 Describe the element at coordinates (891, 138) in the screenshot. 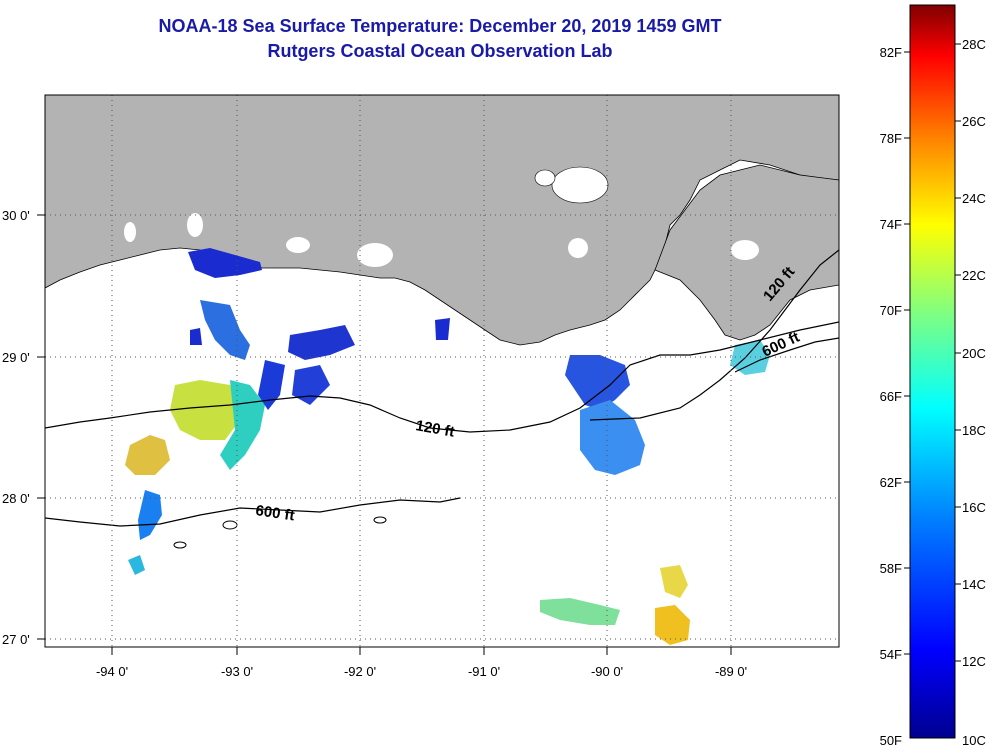

I see `colorbar-f-label: 78F` at that location.